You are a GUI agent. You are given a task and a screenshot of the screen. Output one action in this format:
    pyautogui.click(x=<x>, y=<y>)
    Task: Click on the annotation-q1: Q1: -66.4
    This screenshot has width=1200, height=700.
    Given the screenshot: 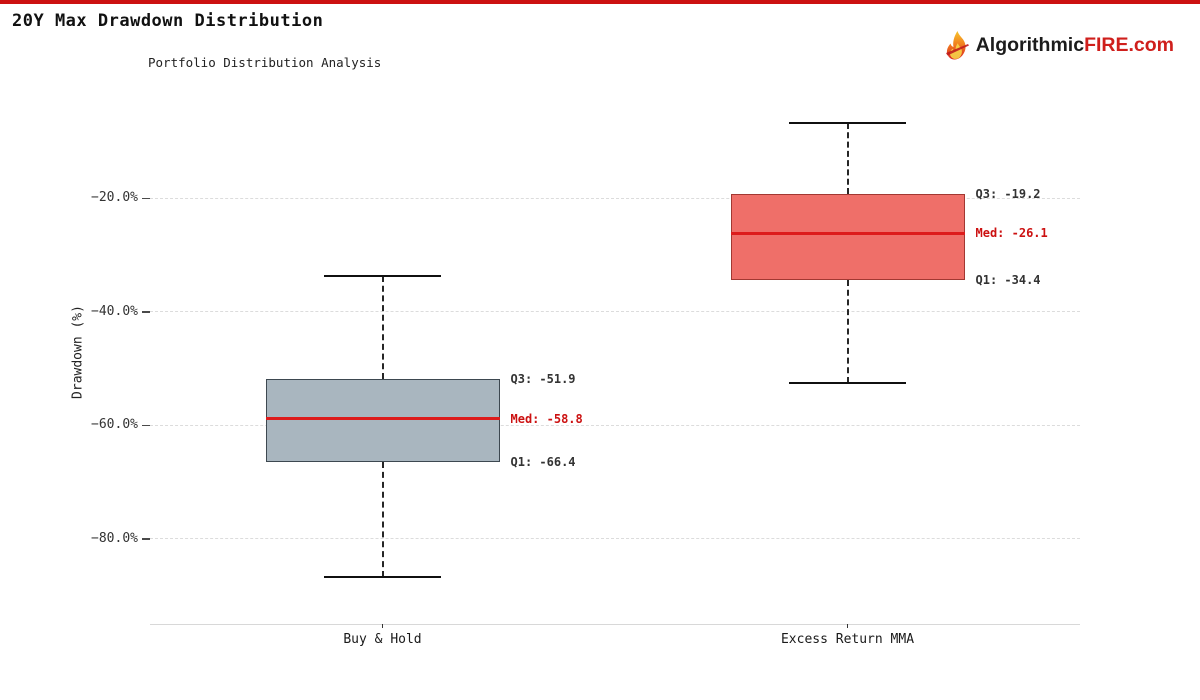 What is the action you would take?
    pyautogui.click(x=543, y=461)
    